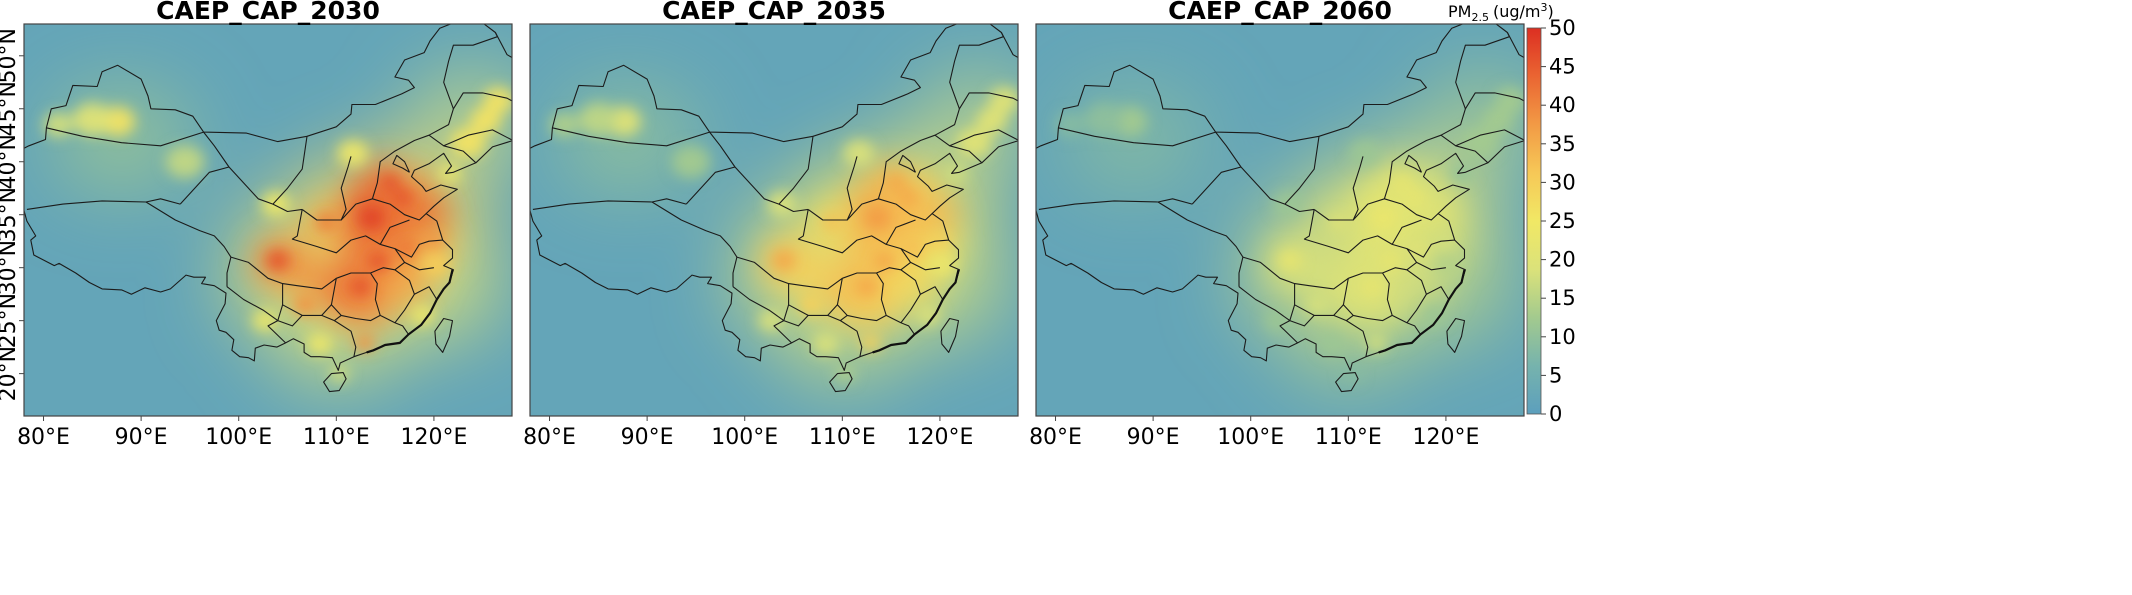 The image size is (2132, 595). I want to click on lat-tick-label: 35°N, so click(10, 214).